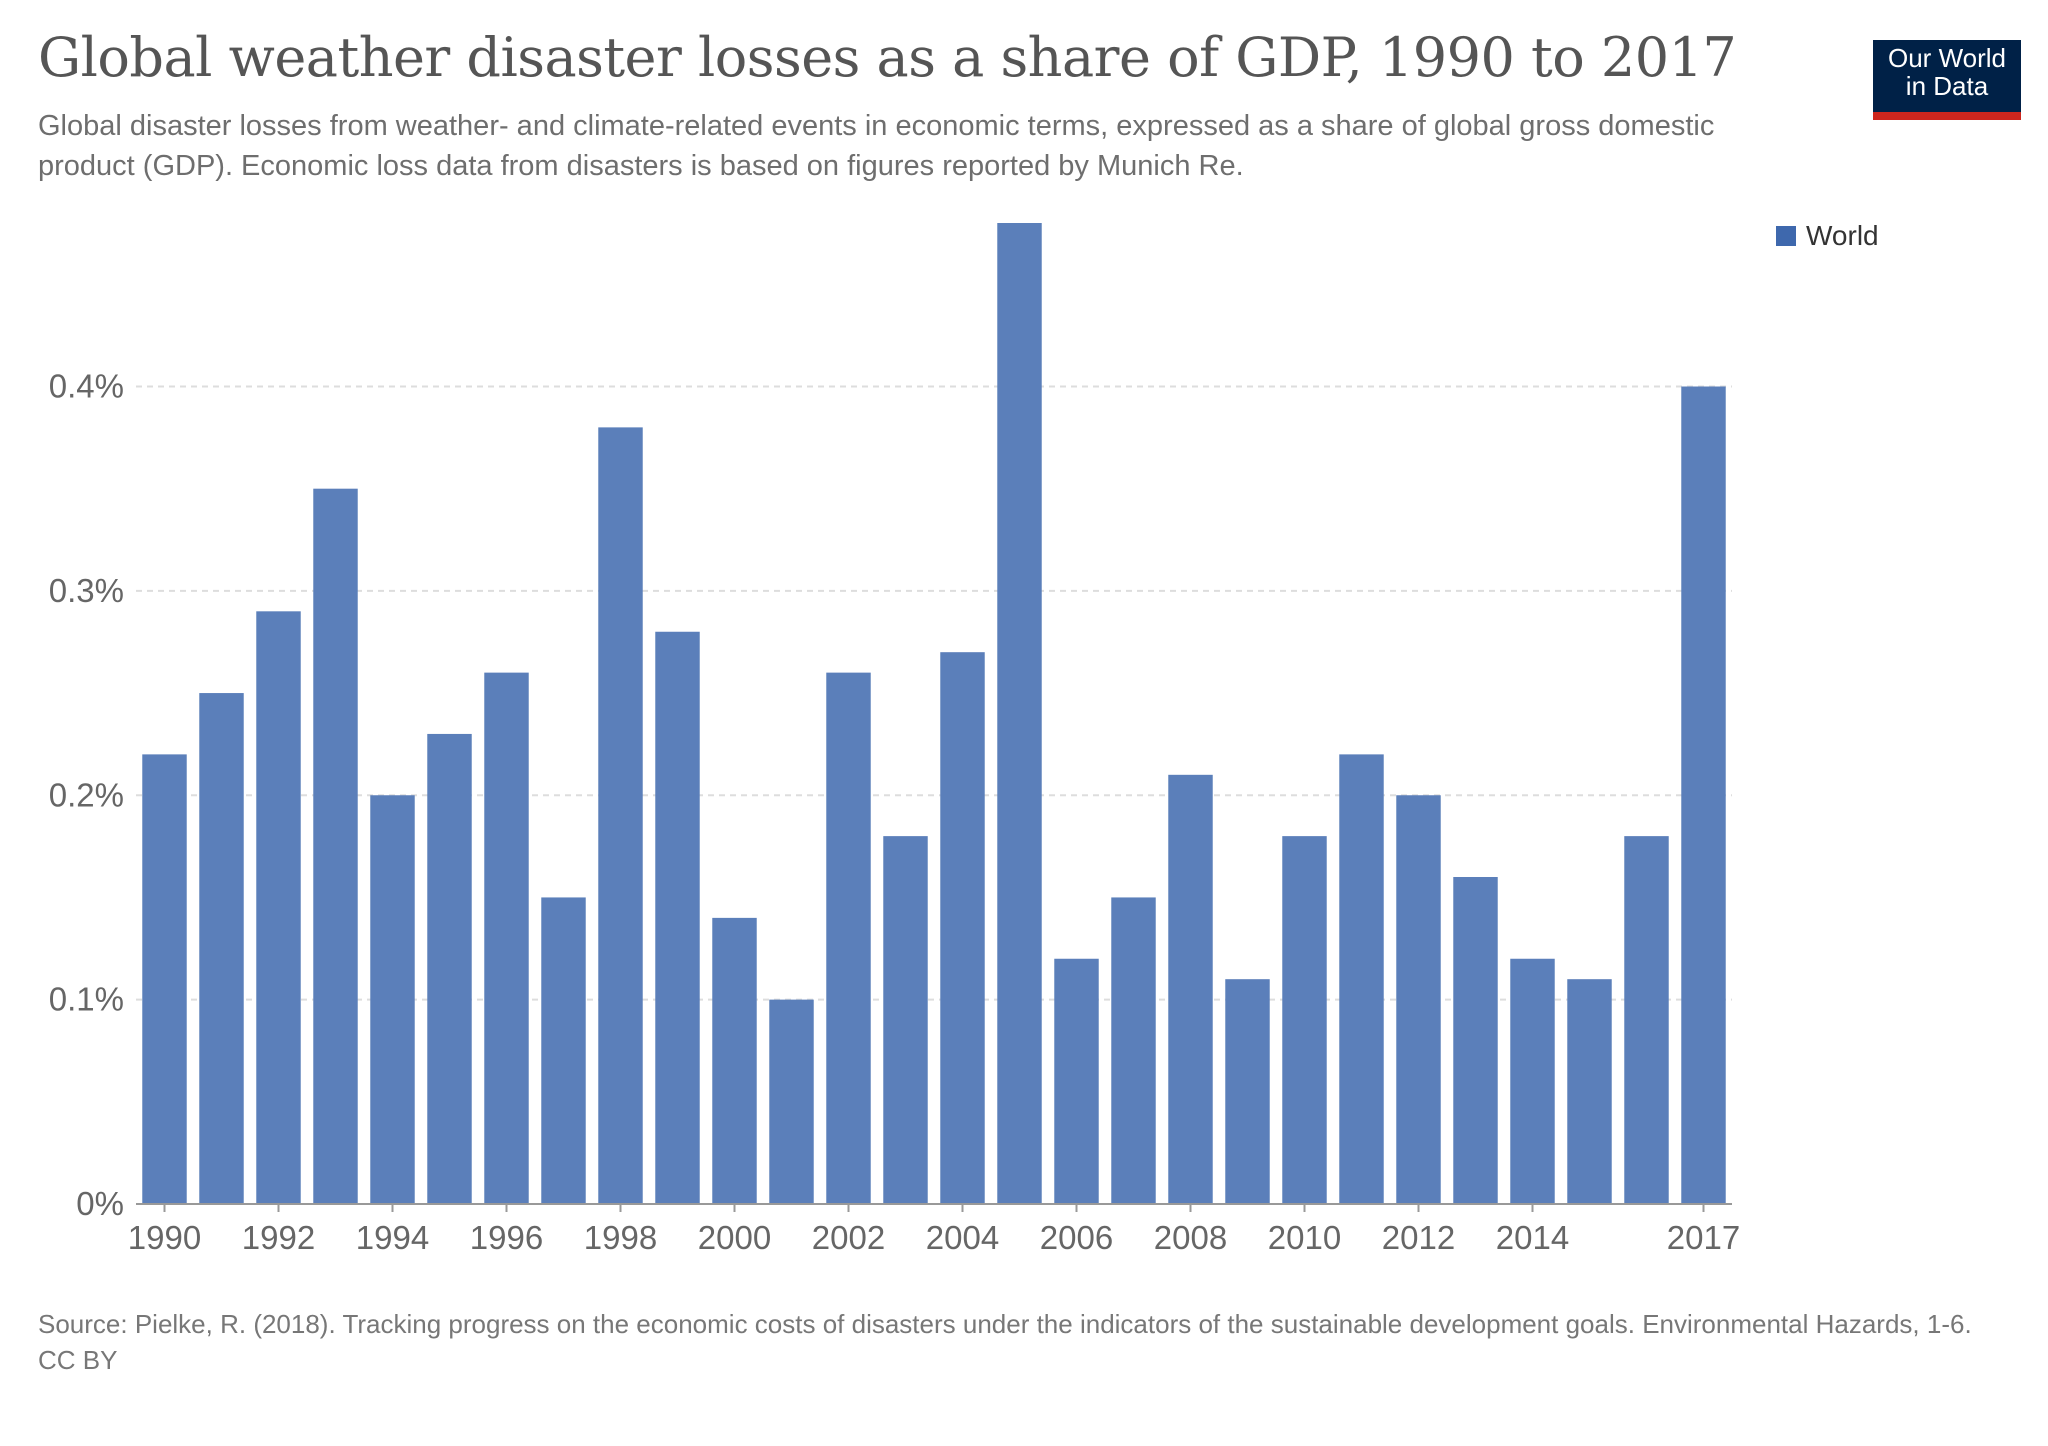 This screenshot has width=2048, height=1446. Describe the element at coordinates (1361, 979) in the screenshot. I see `bar-2011` at that location.